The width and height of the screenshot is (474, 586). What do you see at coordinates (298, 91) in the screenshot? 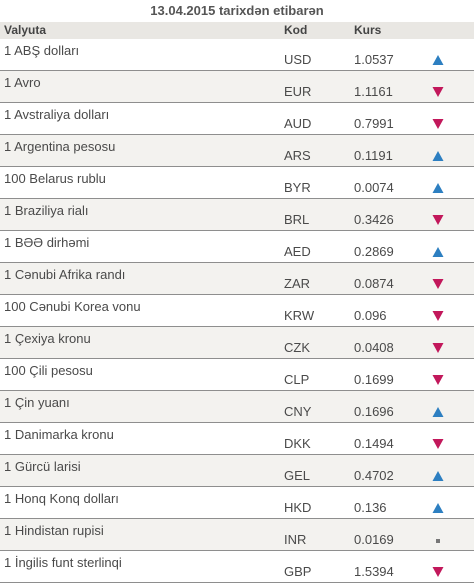
I see `currency-code: EUR` at bounding box center [298, 91].